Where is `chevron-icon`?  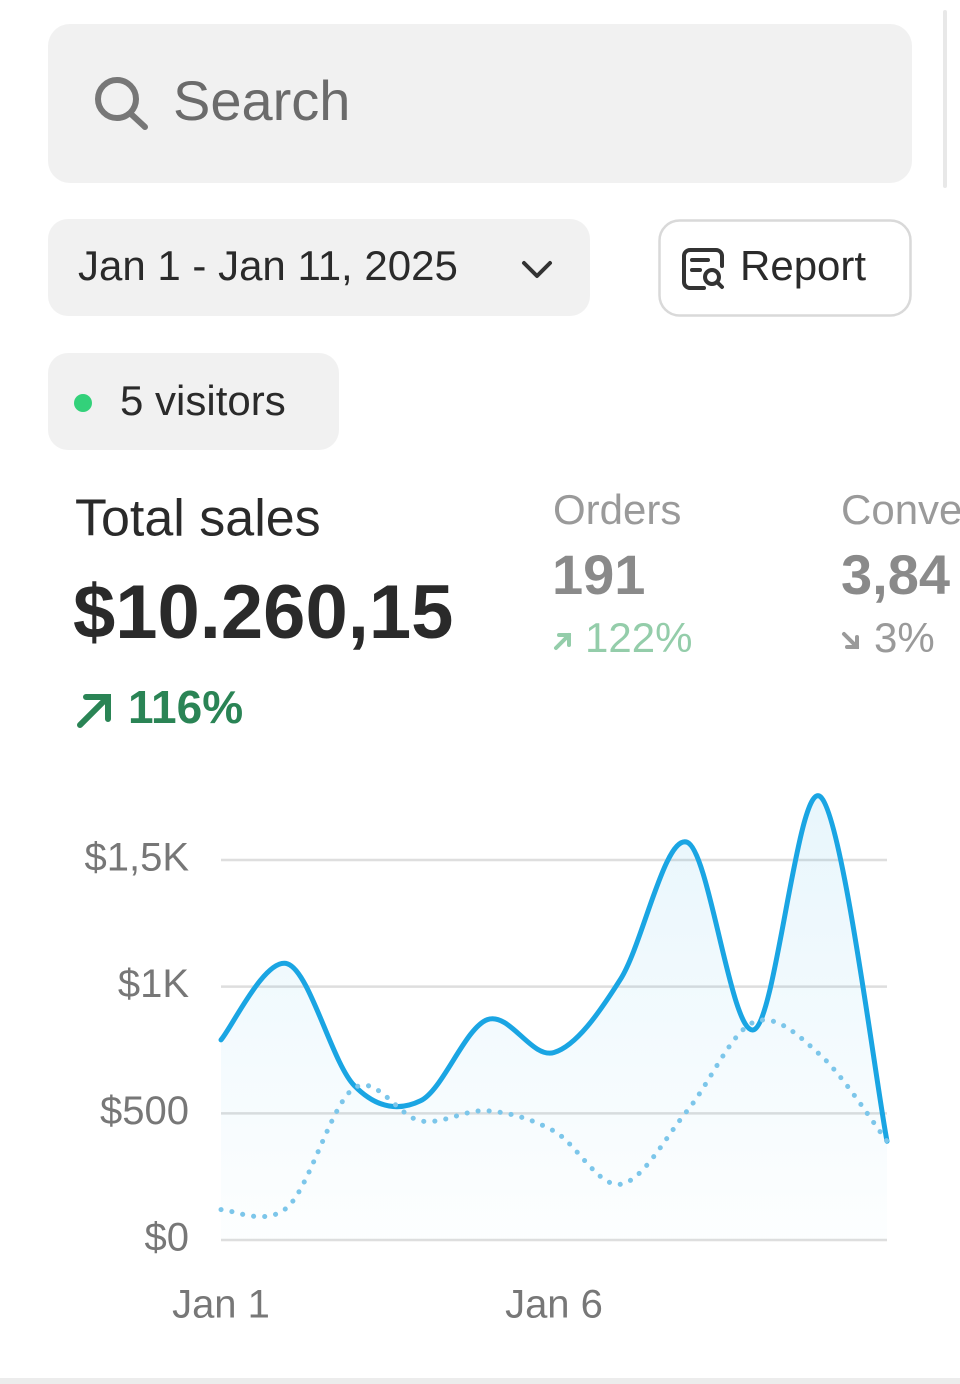
chevron-icon is located at coordinates (537, 269).